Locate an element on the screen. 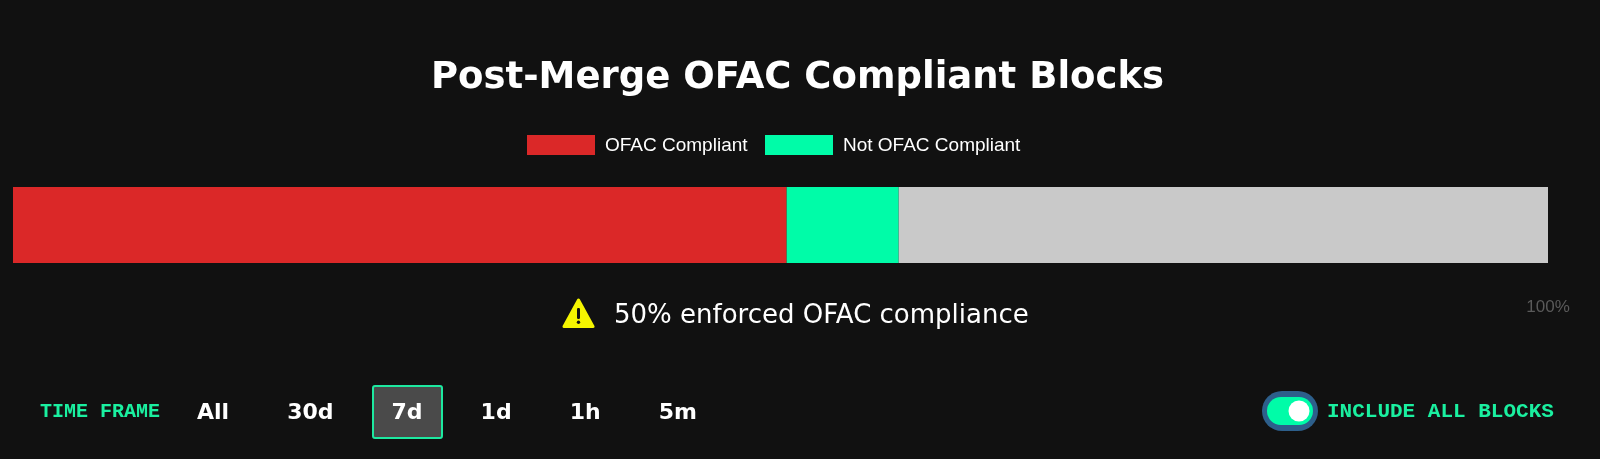 This screenshot has height=459, width=1600. legend-label: OFAC Compliant is located at coordinates (677, 144).